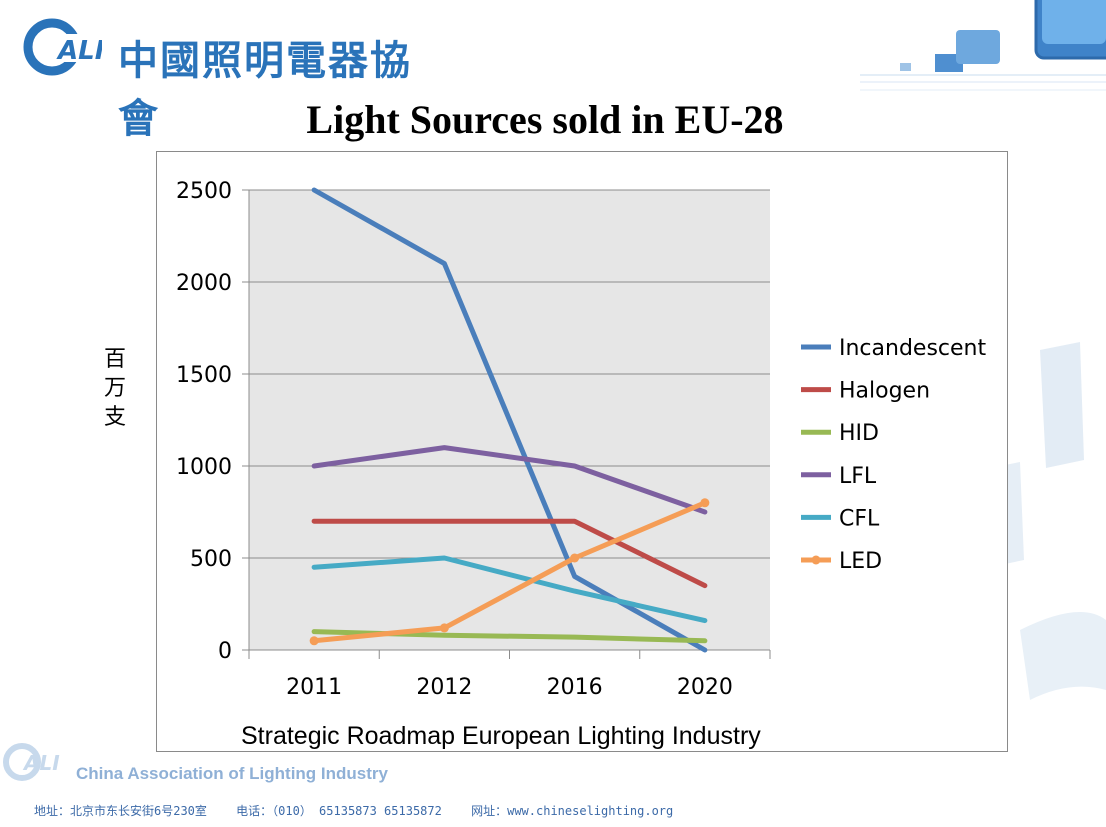 This screenshot has height=827, width=1106. Describe the element at coordinates (509, 589) in the screenshot. I see `series-line-cfl` at that location.